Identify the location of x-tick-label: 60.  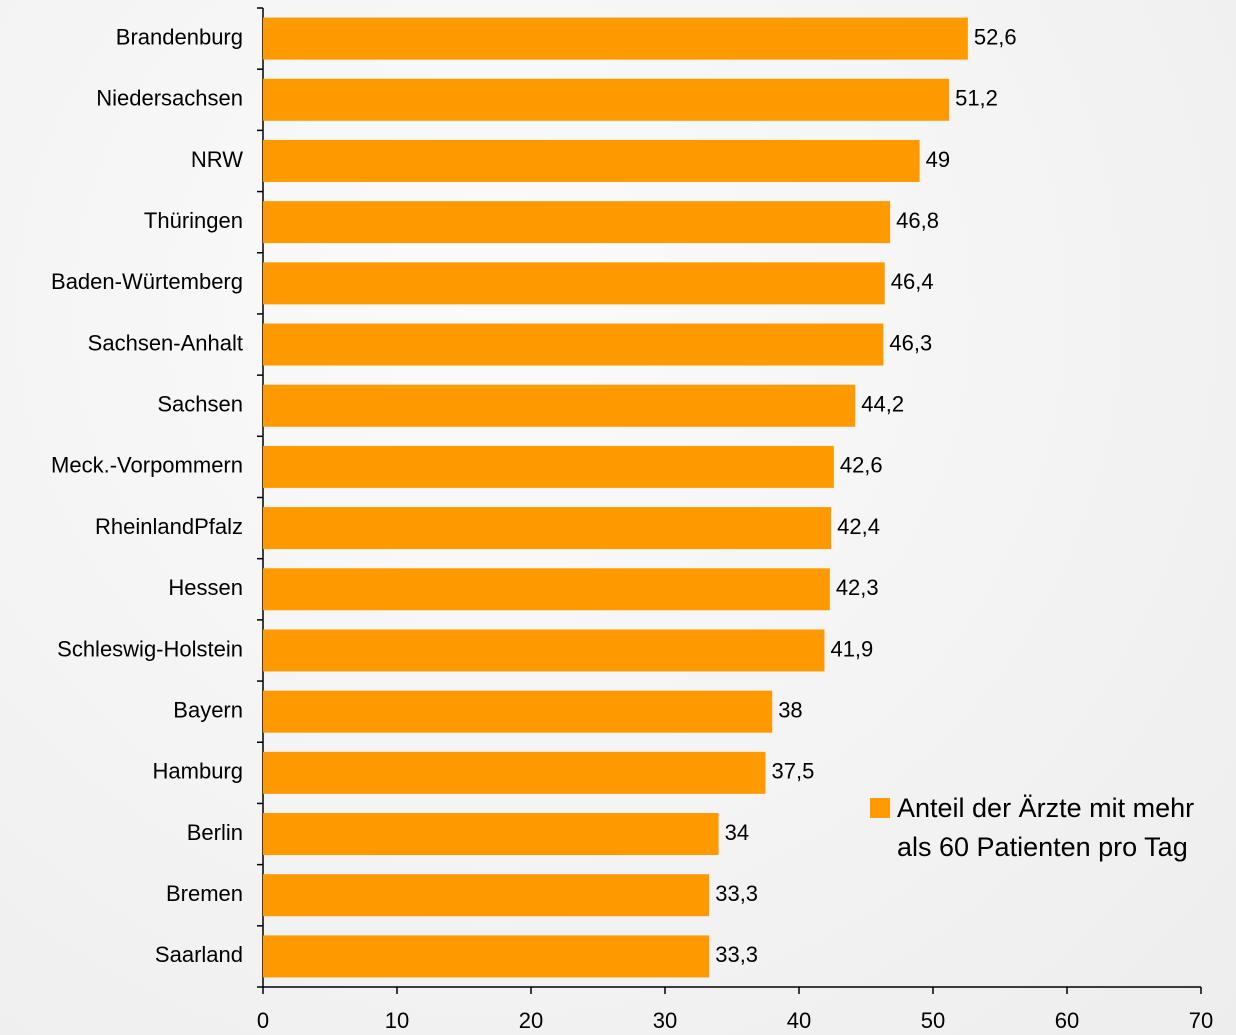
(1067, 1020).